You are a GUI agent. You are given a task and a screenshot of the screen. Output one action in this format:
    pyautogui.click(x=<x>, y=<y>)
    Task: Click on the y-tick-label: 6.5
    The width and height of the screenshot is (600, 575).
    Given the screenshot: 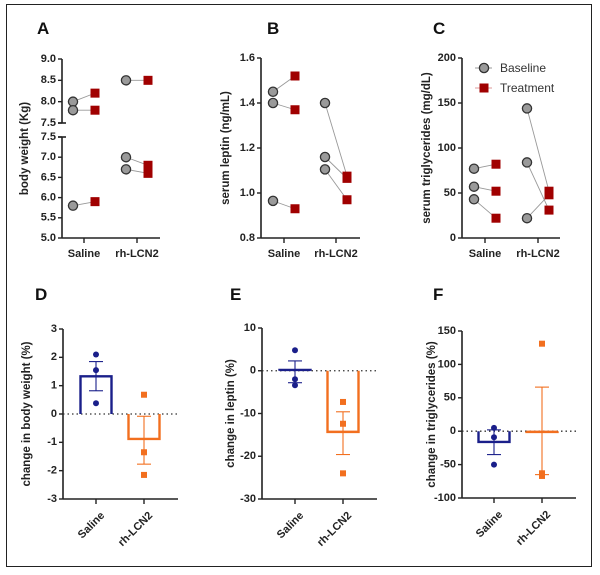 What is the action you would take?
    pyautogui.click(x=48, y=177)
    